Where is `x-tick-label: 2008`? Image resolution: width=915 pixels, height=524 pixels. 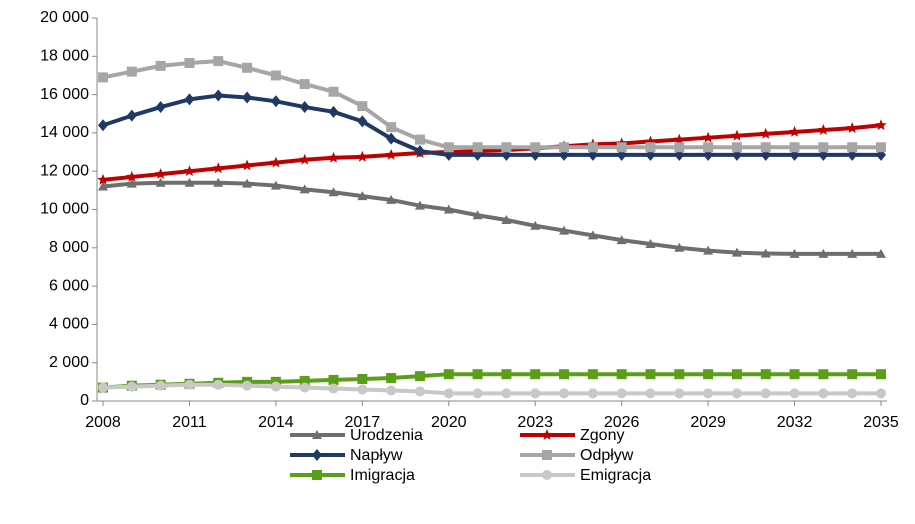
x-tick-label: 2008 is located at coordinates (103, 422).